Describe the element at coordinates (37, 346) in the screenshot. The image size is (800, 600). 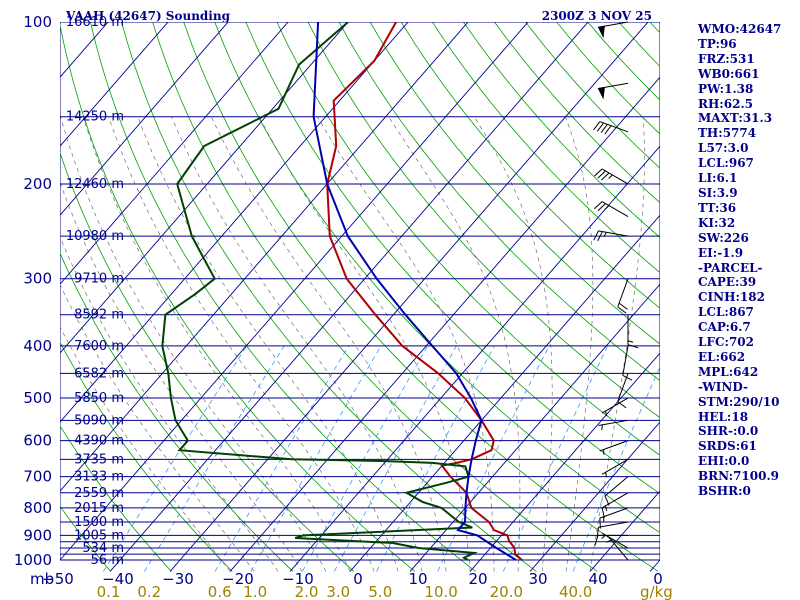
I see `pressure-tick-label: 400` at that location.